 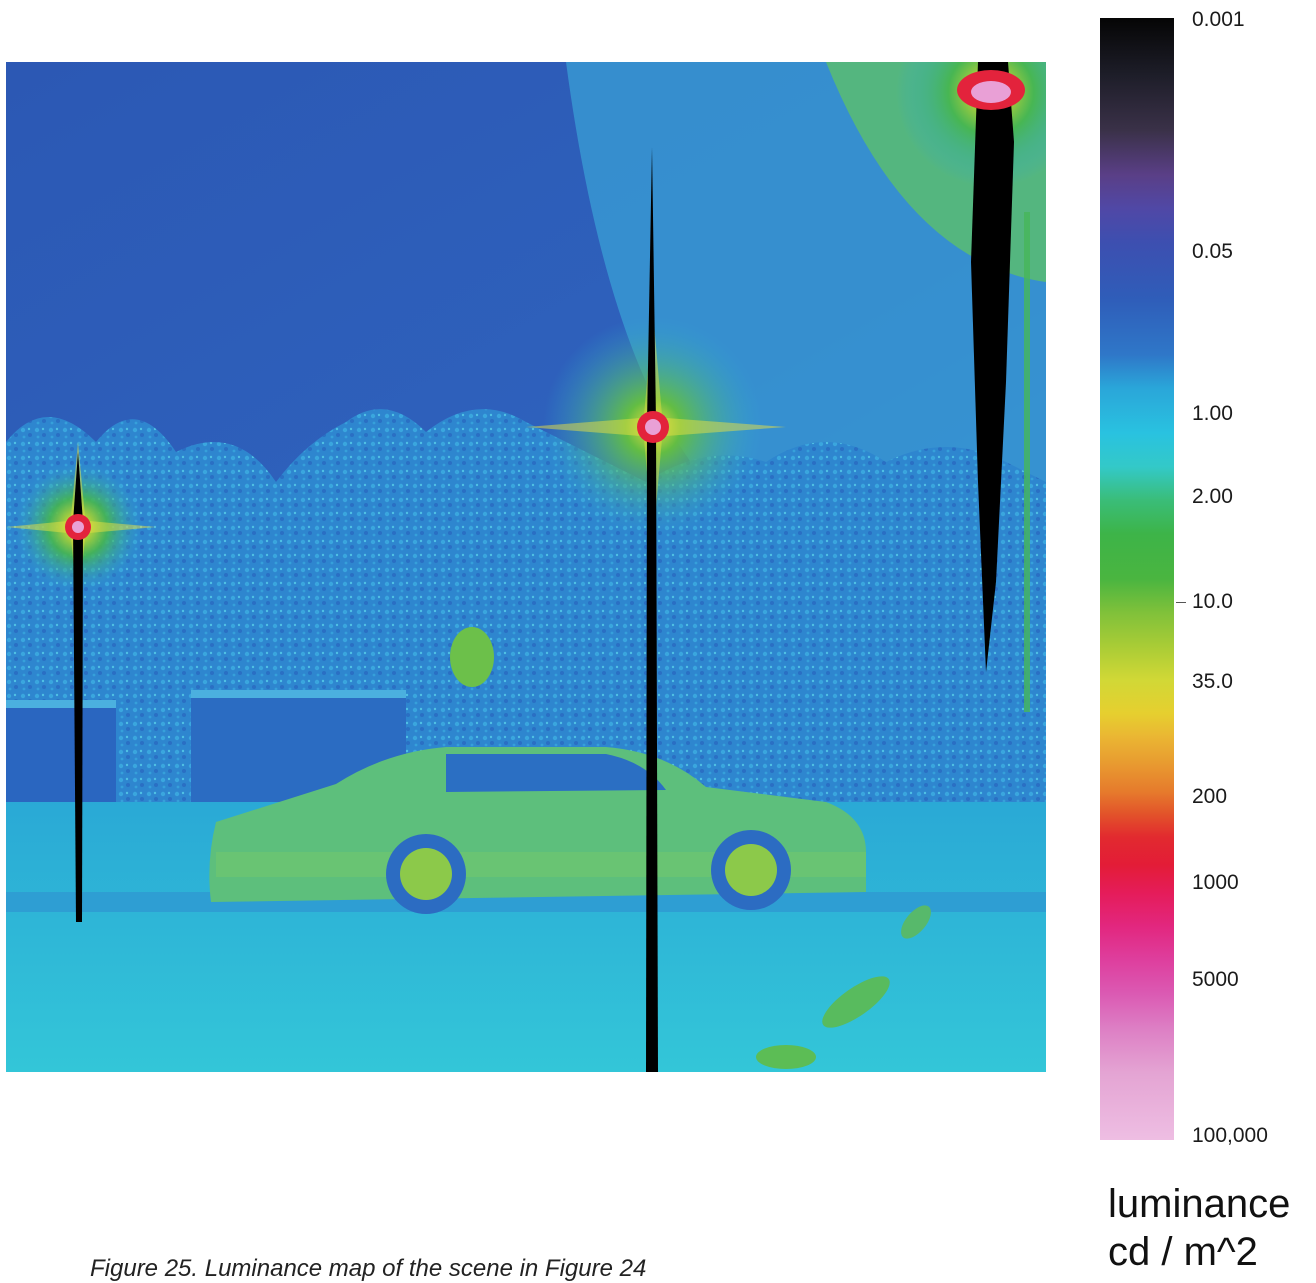 What do you see at coordinates (1137, 579) in the screenshot?
I see `luminance-color-scale` at bounding box center [1137, 579].